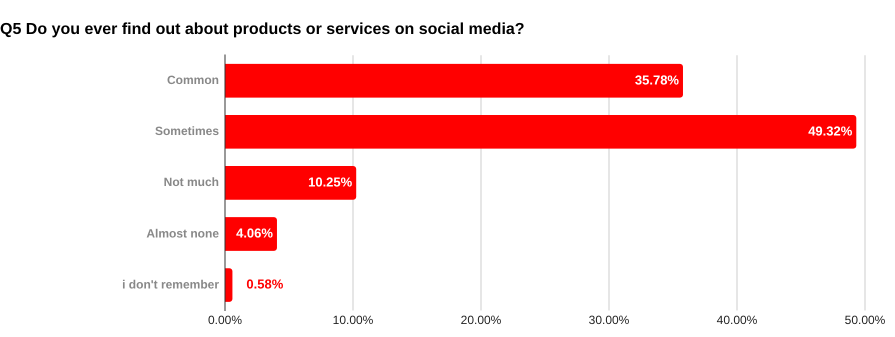 The image size is (895, 337). Describe the element at coordinates (865, 320) in the screenshot. I see `x-tick-label: 50.00%` at that location.